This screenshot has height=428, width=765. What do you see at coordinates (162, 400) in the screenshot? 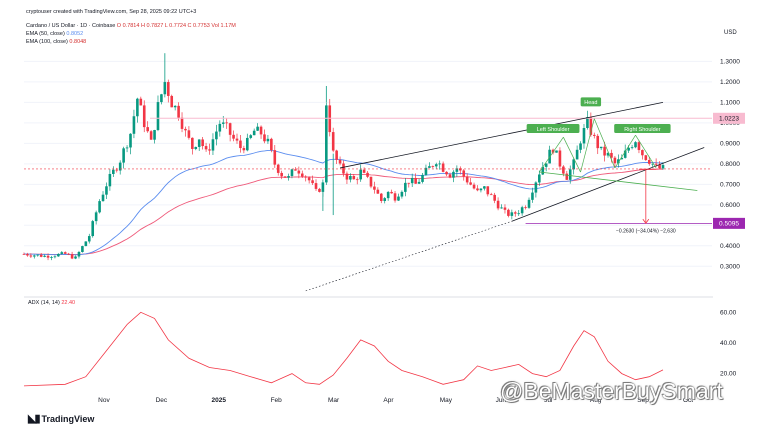
I see `time-tick-label: Dec` at bounding box center [162, 400].